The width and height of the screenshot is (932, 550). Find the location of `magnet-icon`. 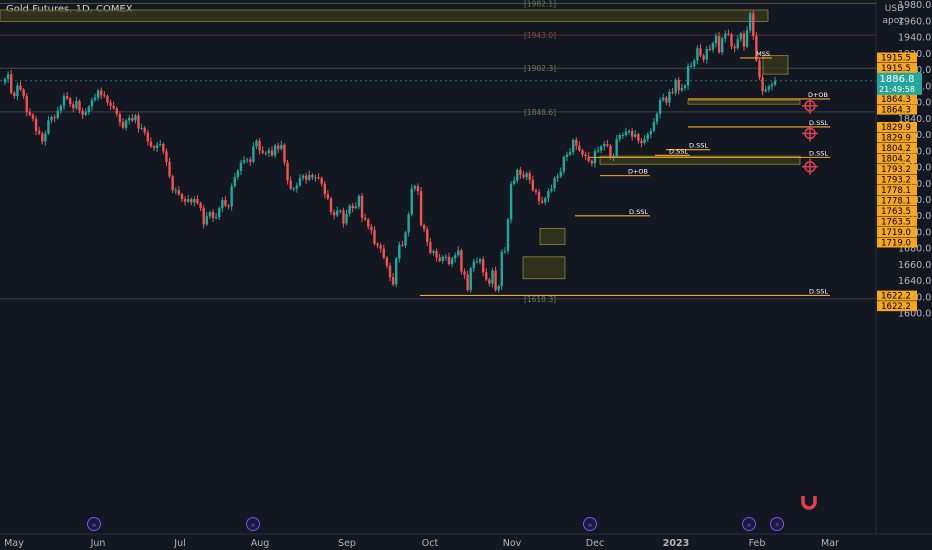

magnet-icon is located at coordinates (809, 503).